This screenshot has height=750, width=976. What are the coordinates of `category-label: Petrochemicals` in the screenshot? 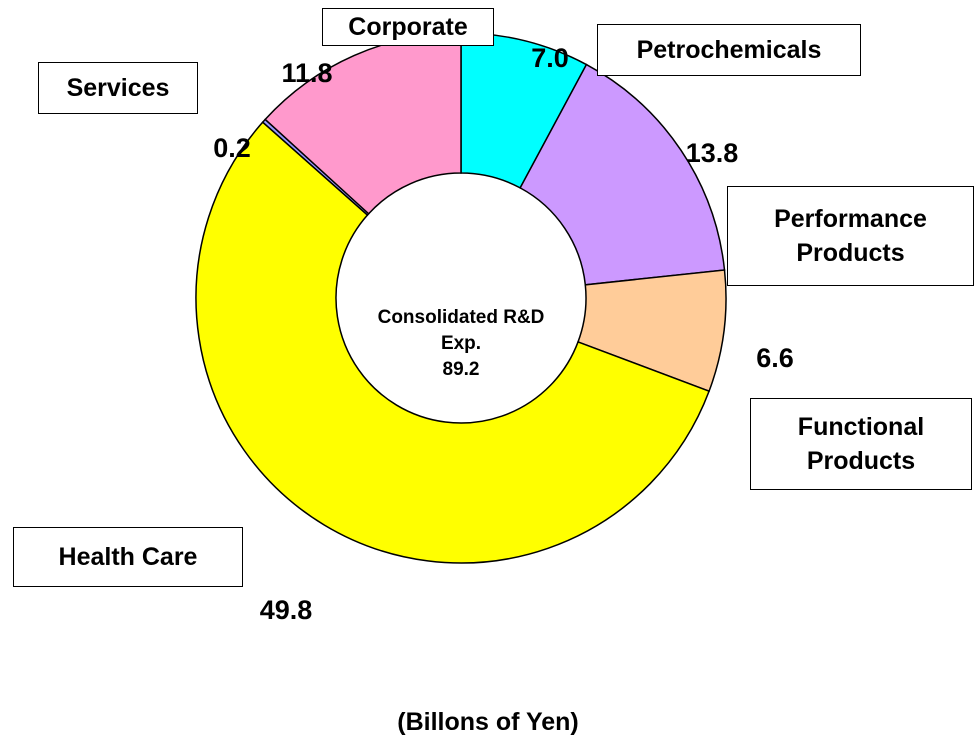 It's located at (729, 50).